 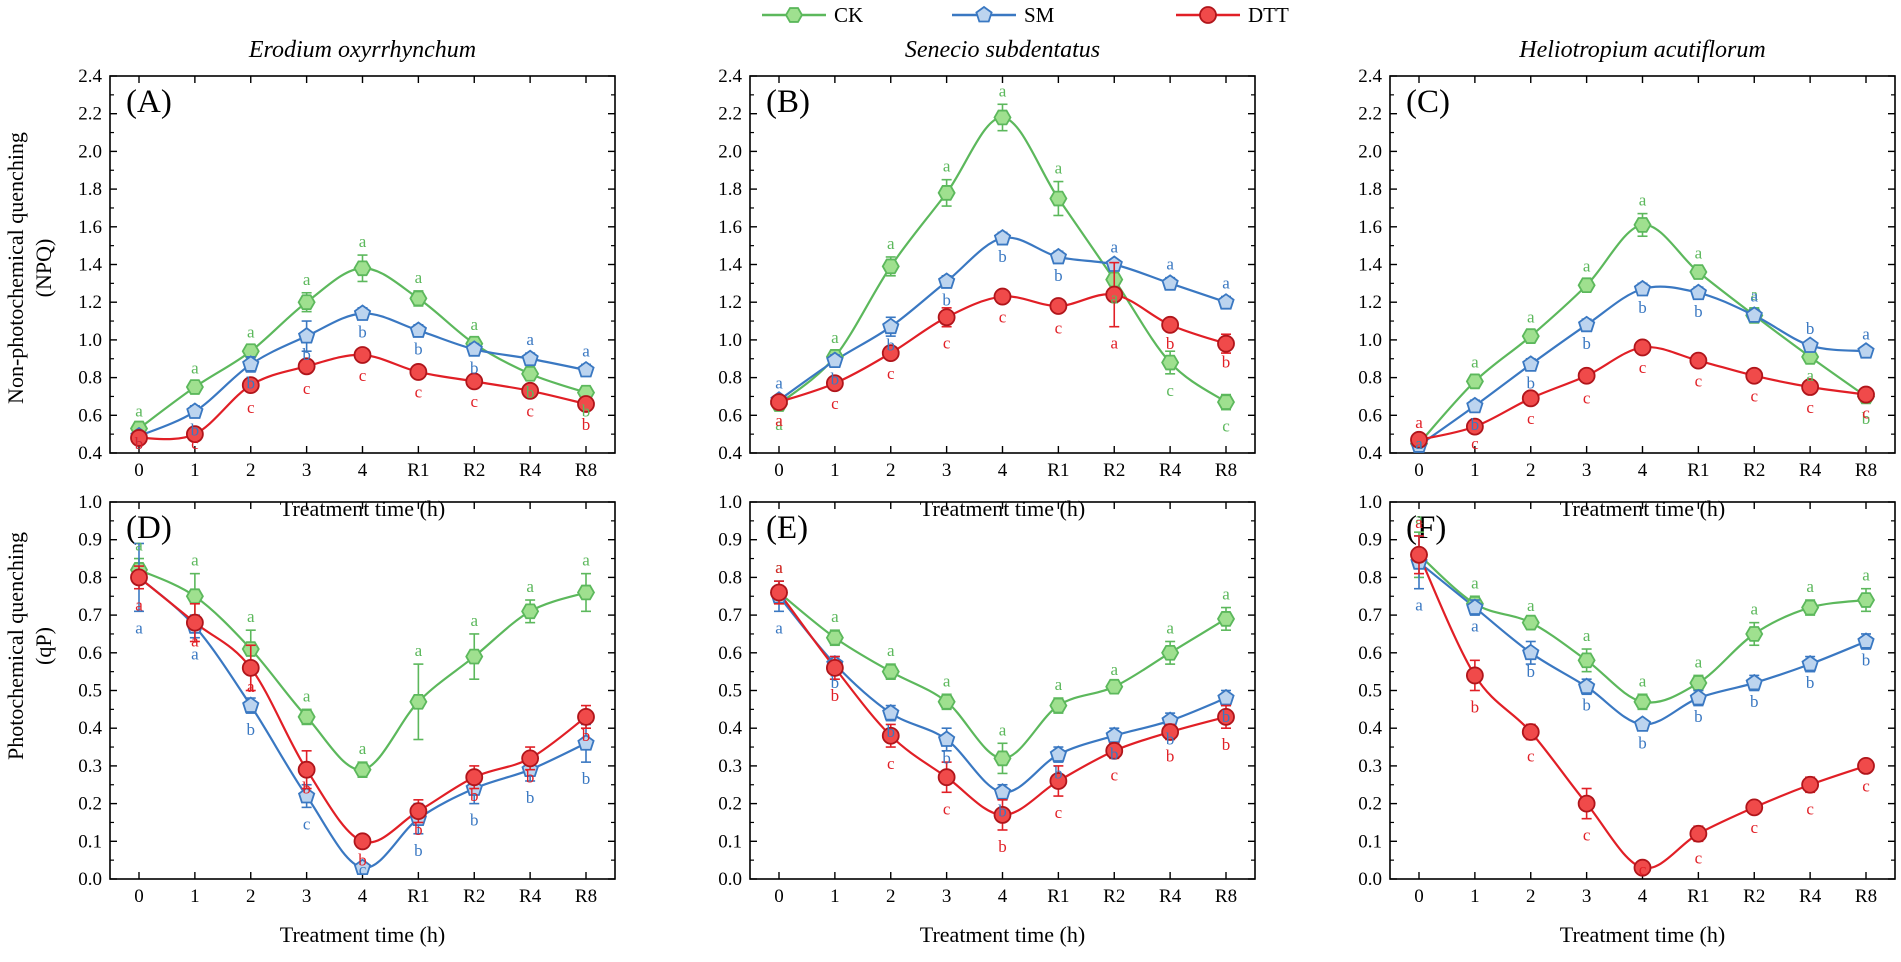 I want to click on x-tick-label: 0, so click(x=779, y=470).